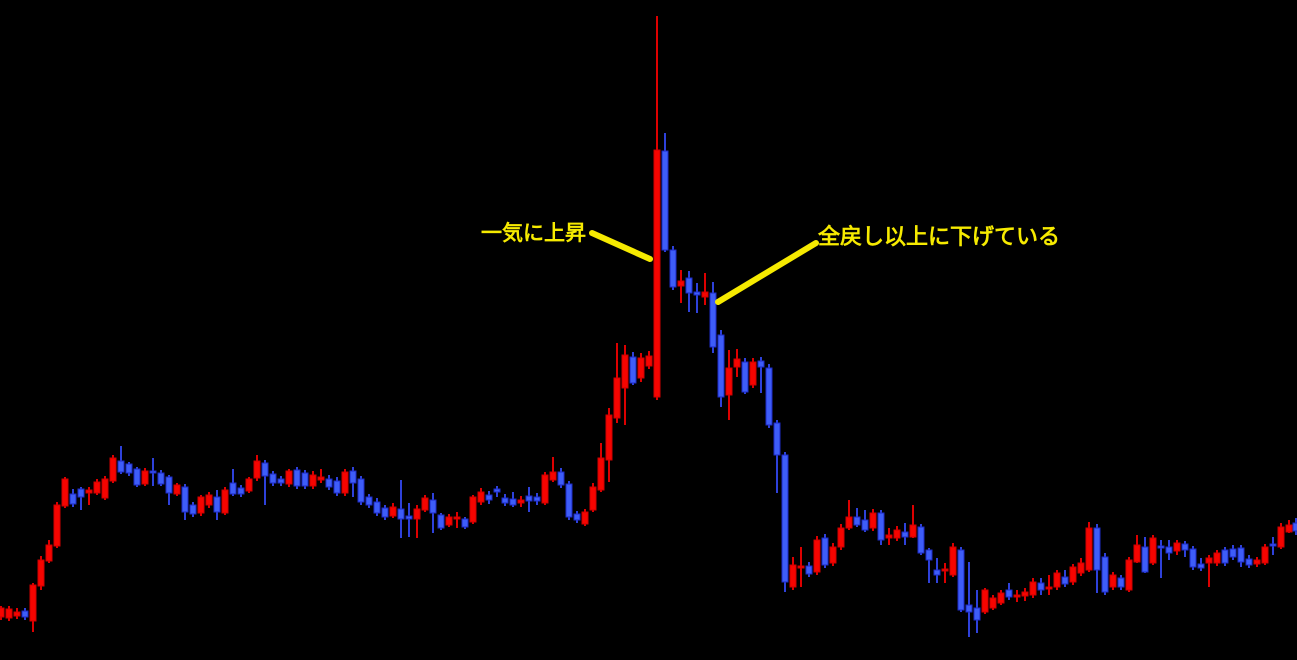 This screenshot has height=660, width=1297. What do you see at coordinates (621, 246) in the screenshot?
I see `annotation-callout-line` at bounding box center [621, 246].